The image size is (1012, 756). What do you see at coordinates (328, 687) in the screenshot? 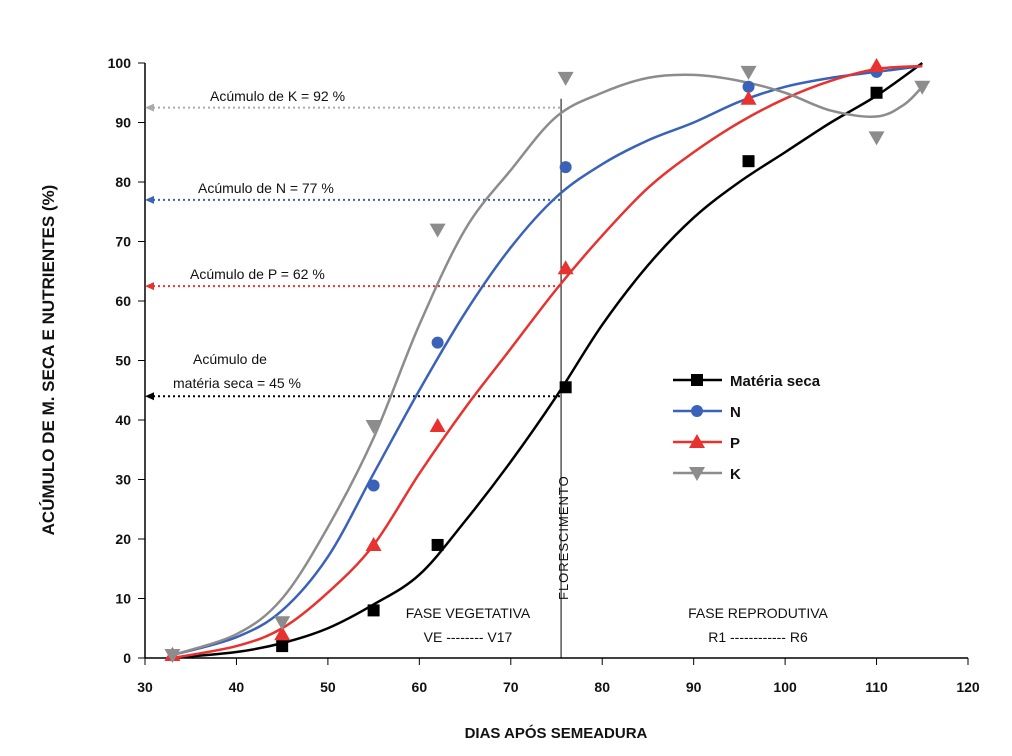
I see `x-tick-label: 50` at bounding box center [328, 687].